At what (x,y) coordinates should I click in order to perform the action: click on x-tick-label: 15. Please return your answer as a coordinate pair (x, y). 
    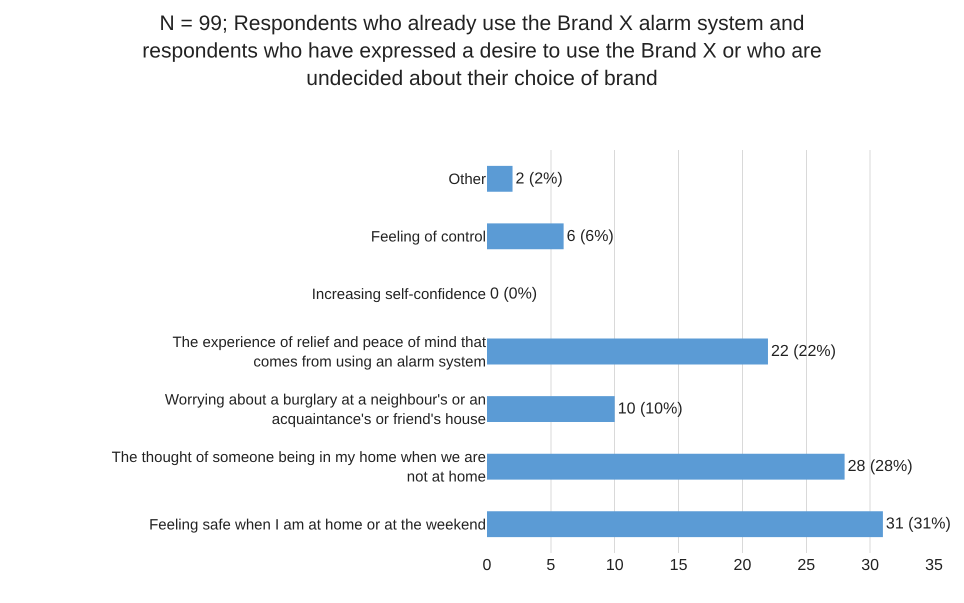
    Looking at the image, I should click on (679, 565).